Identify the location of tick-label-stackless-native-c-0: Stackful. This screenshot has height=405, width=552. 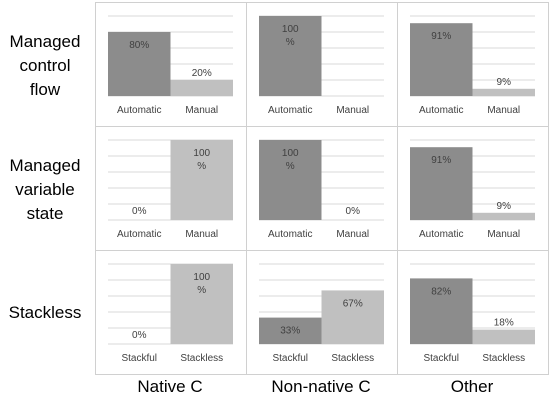
(139, 358).